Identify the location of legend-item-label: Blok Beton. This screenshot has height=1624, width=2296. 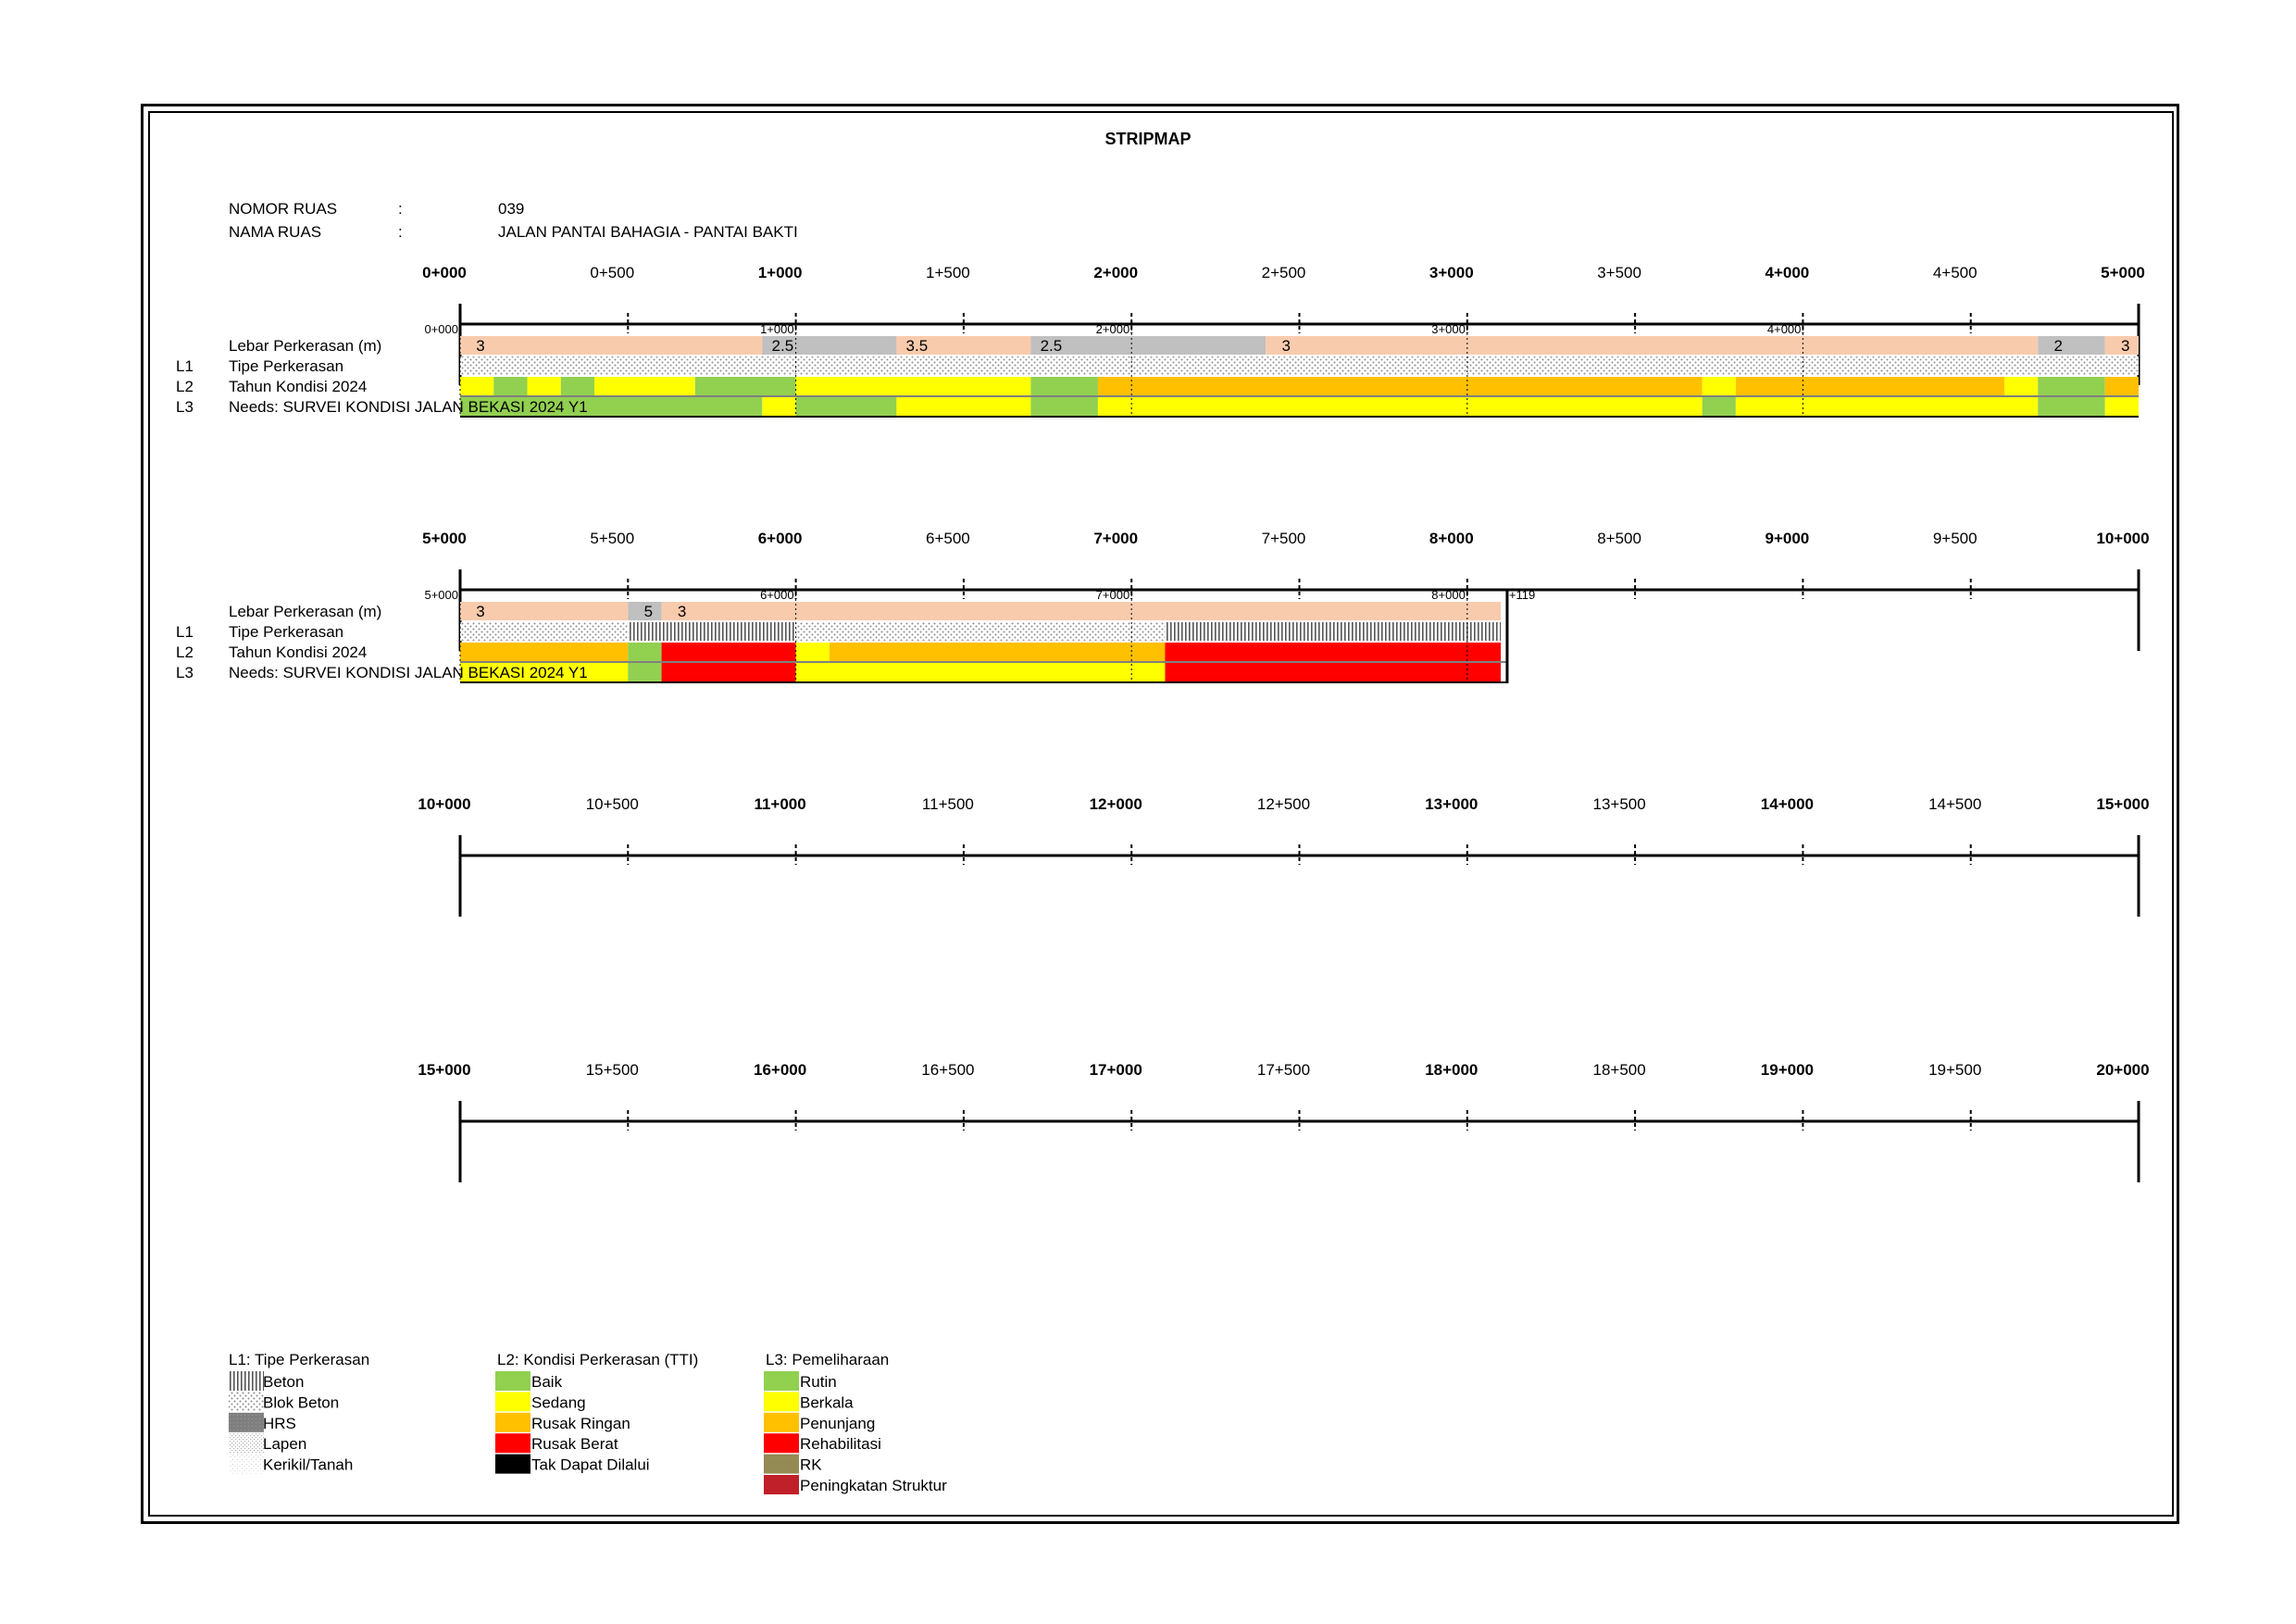
(301, 1402).